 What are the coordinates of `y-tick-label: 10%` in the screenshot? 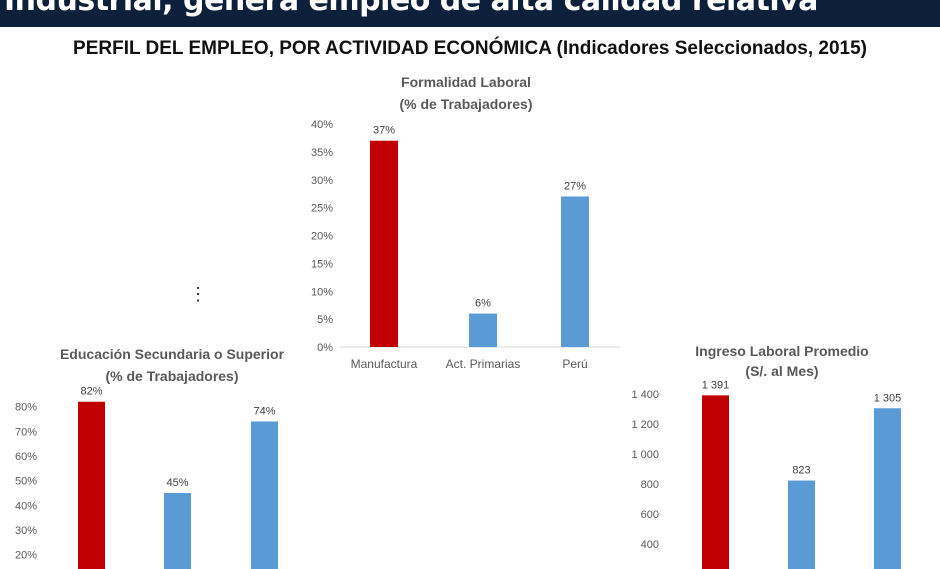 It's located at (322, 292).